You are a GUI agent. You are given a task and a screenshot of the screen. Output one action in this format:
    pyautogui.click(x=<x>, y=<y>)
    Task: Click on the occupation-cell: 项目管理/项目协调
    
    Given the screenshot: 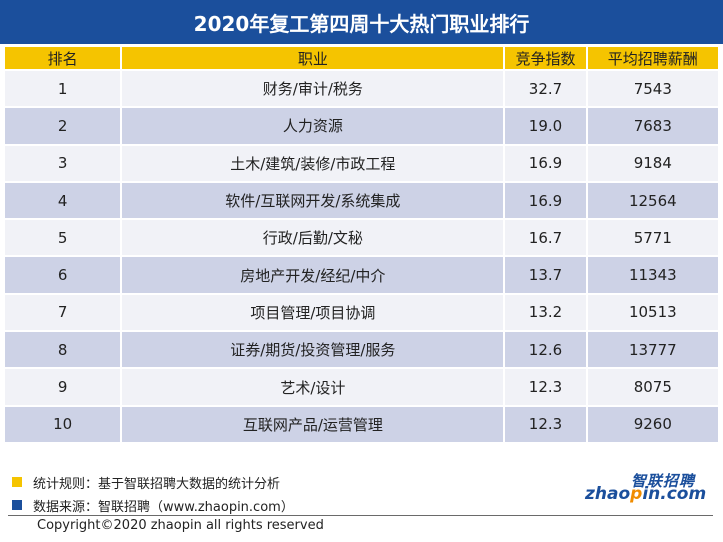 What is the action you would take?
    pyautogui.click(x=313, y=312)
    